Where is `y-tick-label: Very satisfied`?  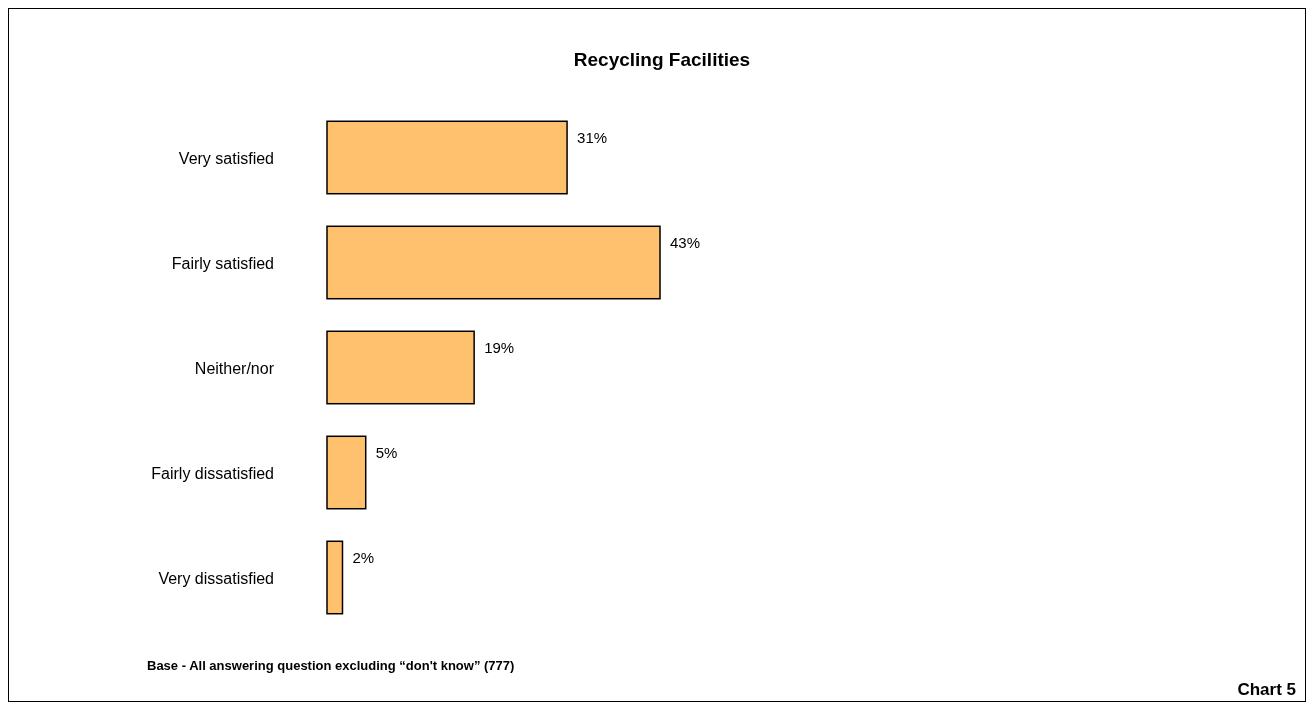 y-tick-label: Very satisfied is located at coordinates (226, 158).